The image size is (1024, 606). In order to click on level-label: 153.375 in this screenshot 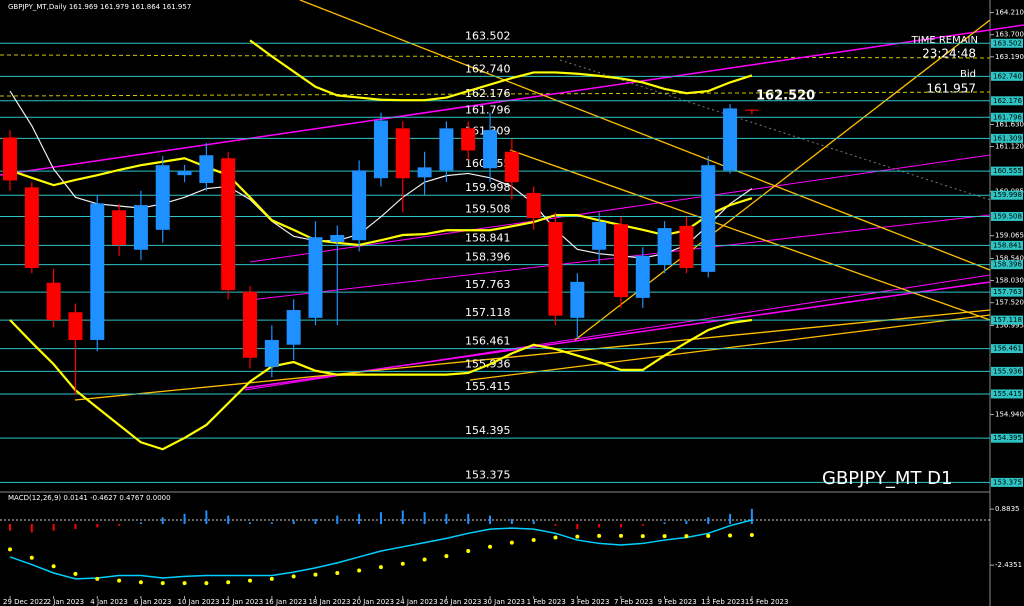, I will do `click(488, 474)`.